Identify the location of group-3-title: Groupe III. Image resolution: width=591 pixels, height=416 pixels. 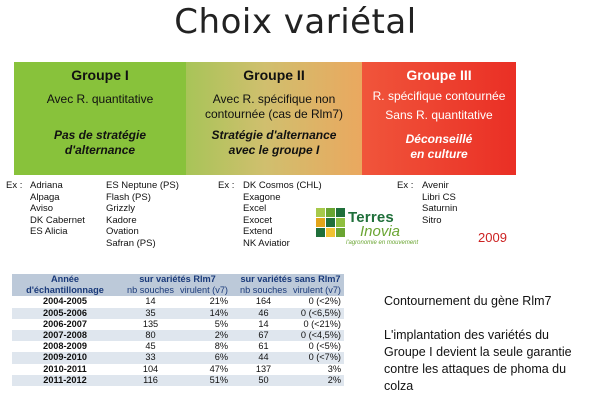
(439, 75).